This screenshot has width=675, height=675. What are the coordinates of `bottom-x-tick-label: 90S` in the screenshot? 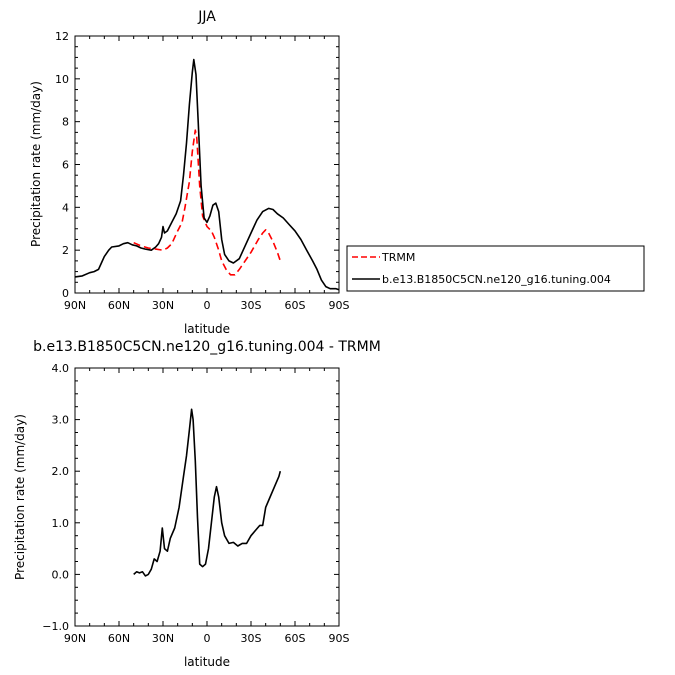 It's located at (339, 638).